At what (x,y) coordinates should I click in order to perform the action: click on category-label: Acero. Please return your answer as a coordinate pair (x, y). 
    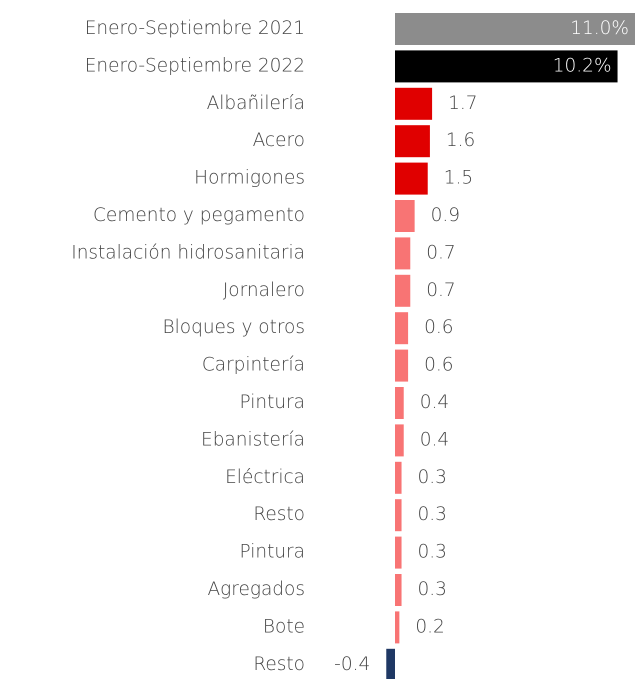
    Looking at the image, I should click on (279, 140).